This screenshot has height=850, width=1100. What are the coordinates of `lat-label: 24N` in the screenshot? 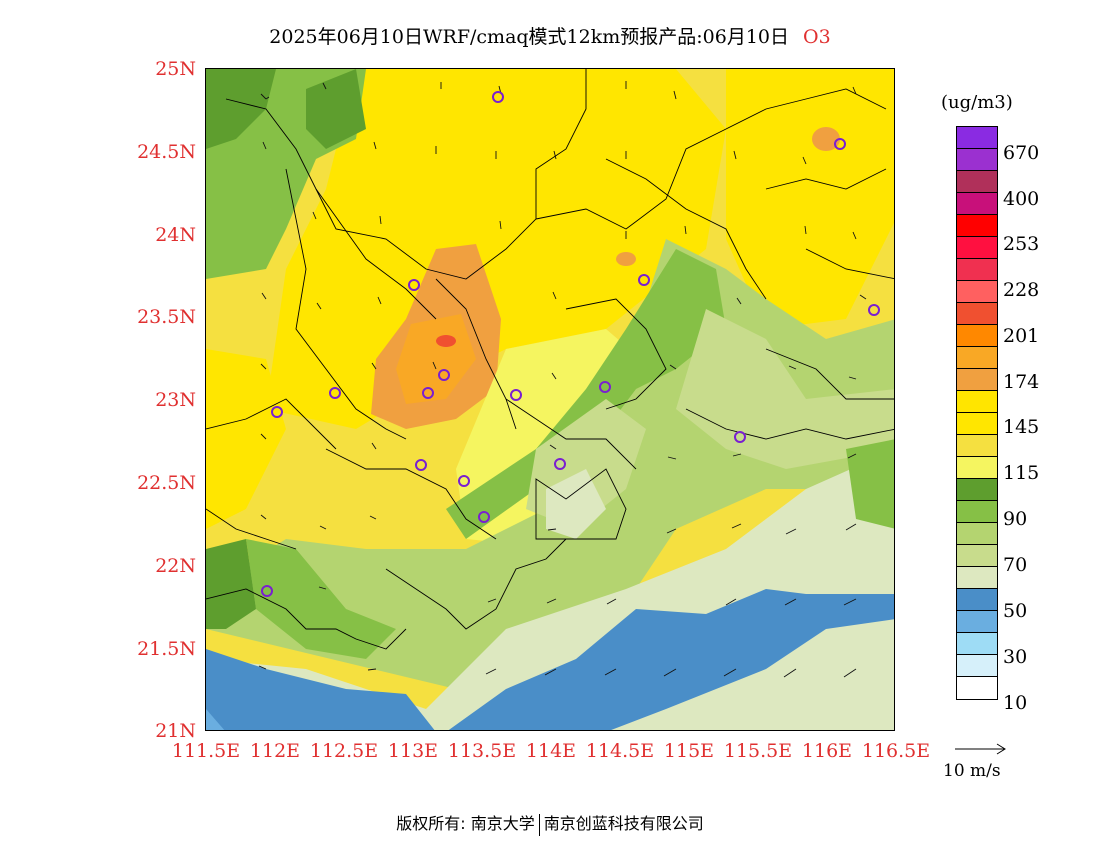 It's located at (175, 235).